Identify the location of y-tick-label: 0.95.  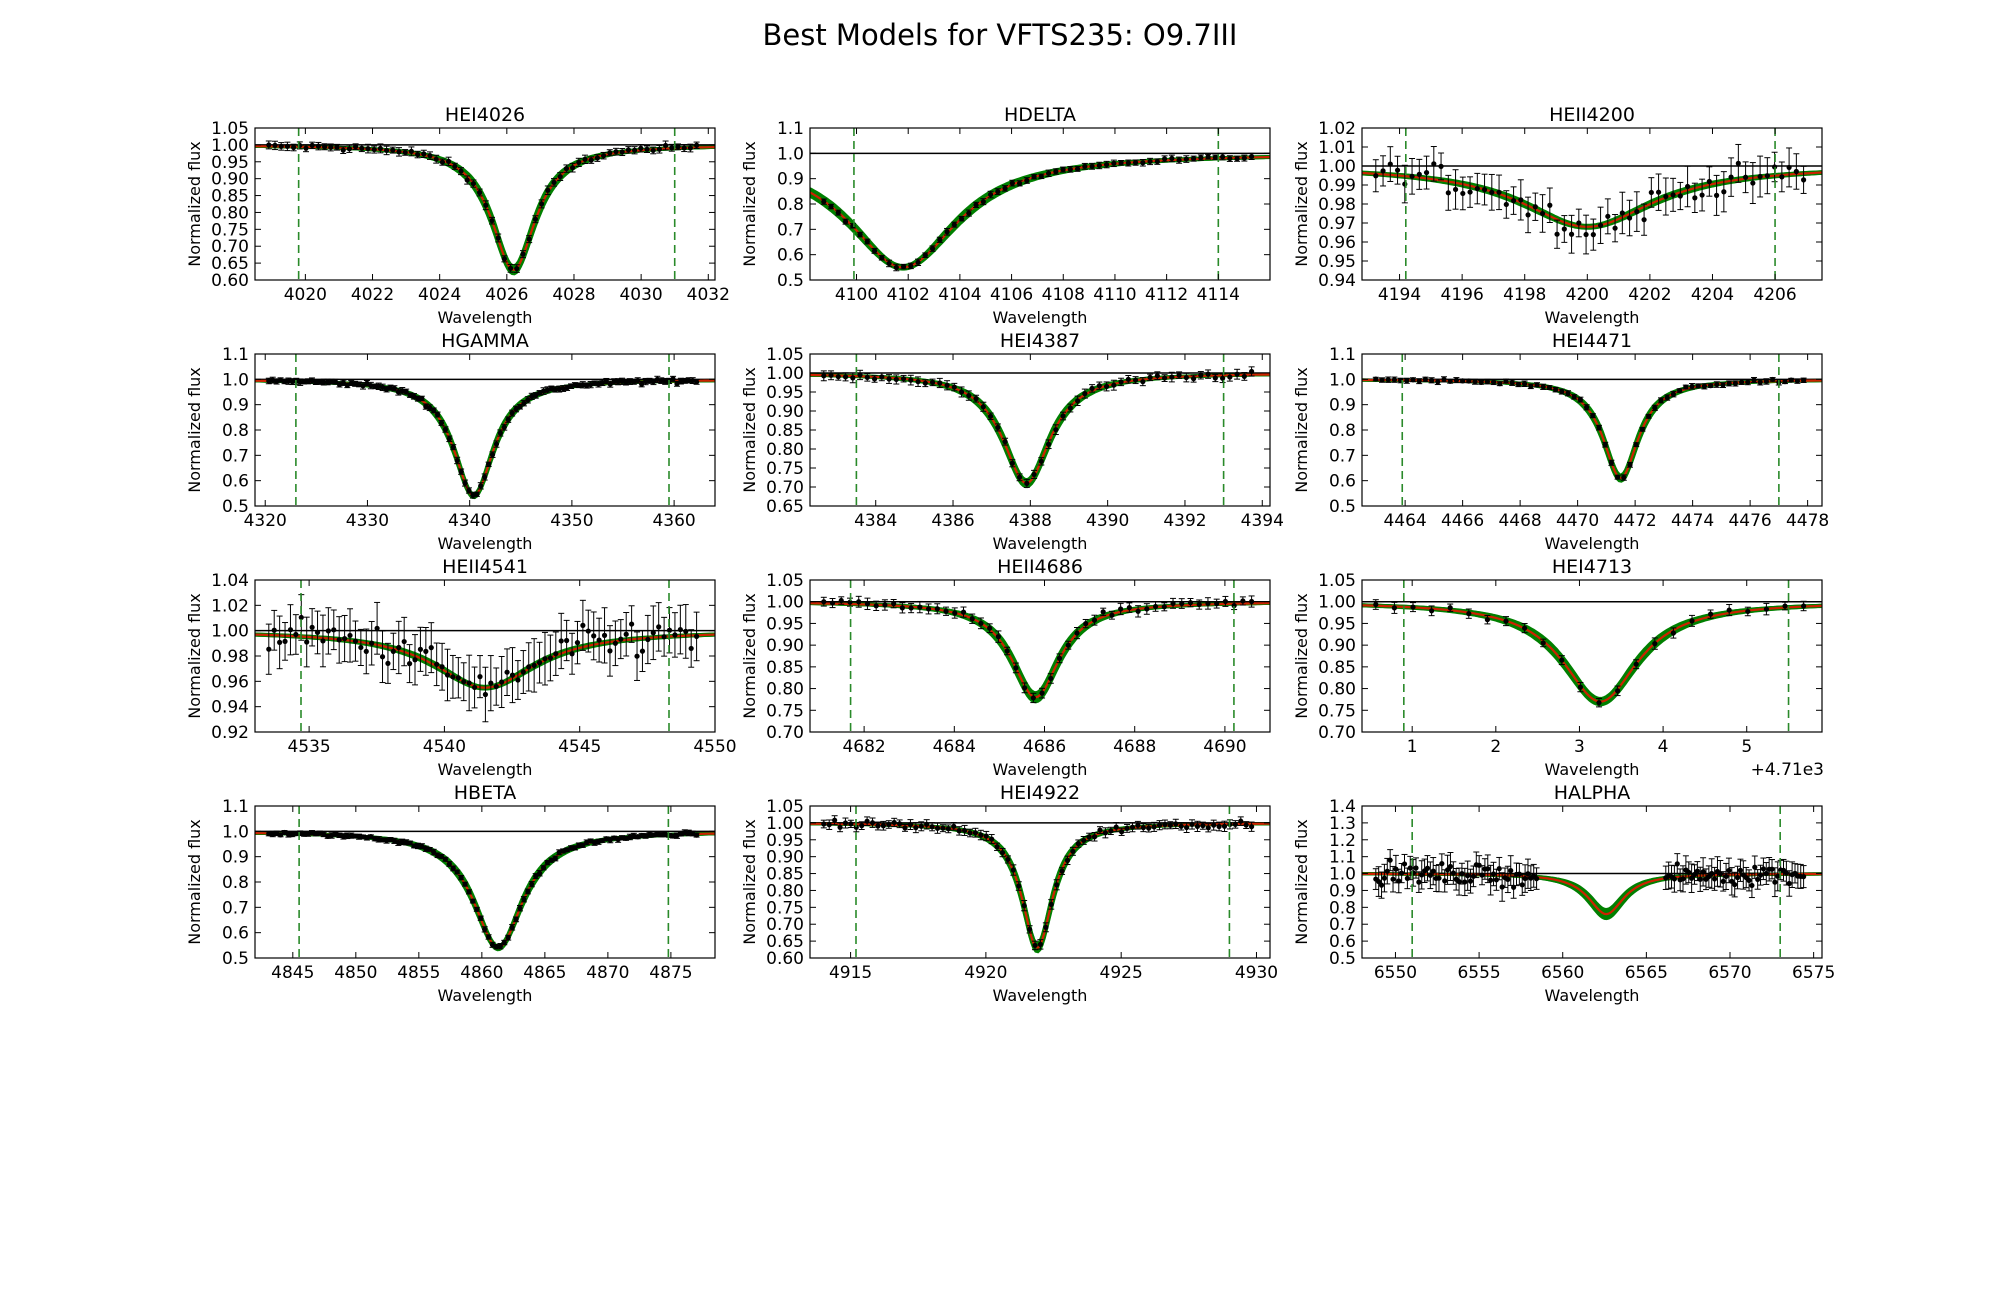
(1337, 624).